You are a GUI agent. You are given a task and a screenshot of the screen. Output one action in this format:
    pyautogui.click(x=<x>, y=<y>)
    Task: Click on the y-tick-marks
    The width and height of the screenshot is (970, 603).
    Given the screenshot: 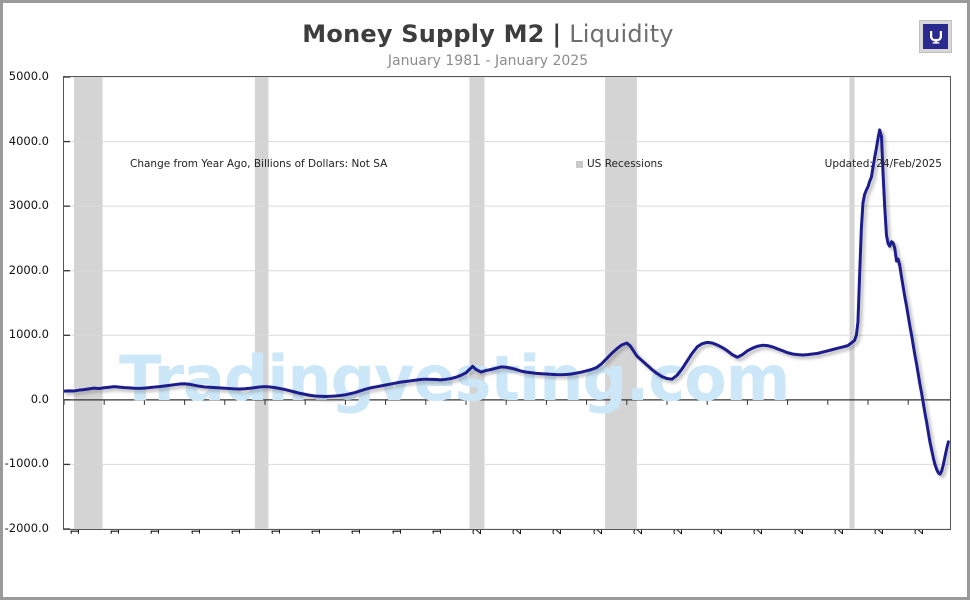 What is the action you would take?
    pyautogui.click(x=67, y=303)
    